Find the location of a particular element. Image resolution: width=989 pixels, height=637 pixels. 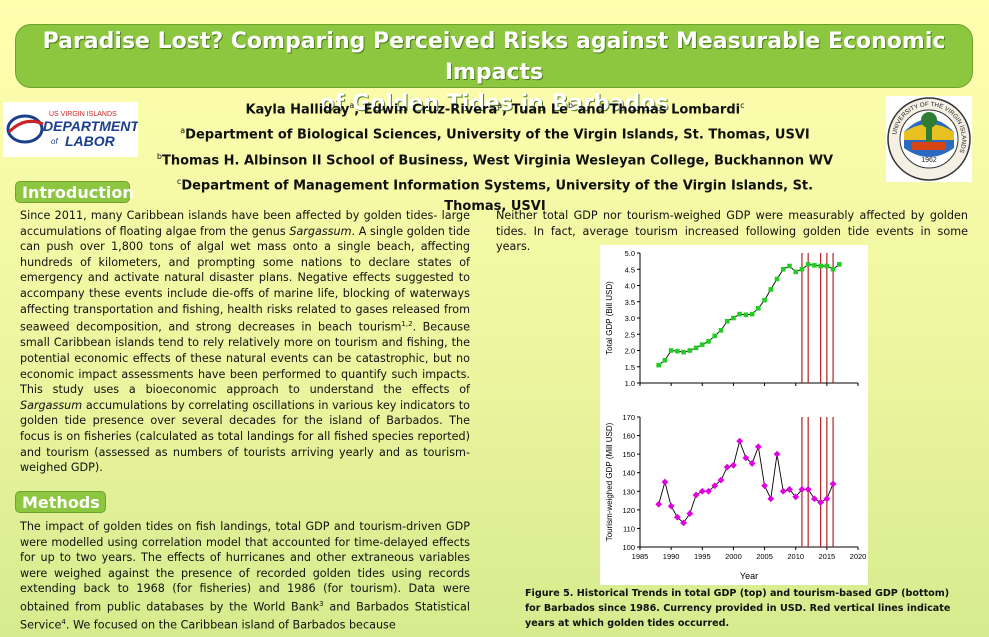

uvi-year: 1962 is located at coordinates (929, 160).